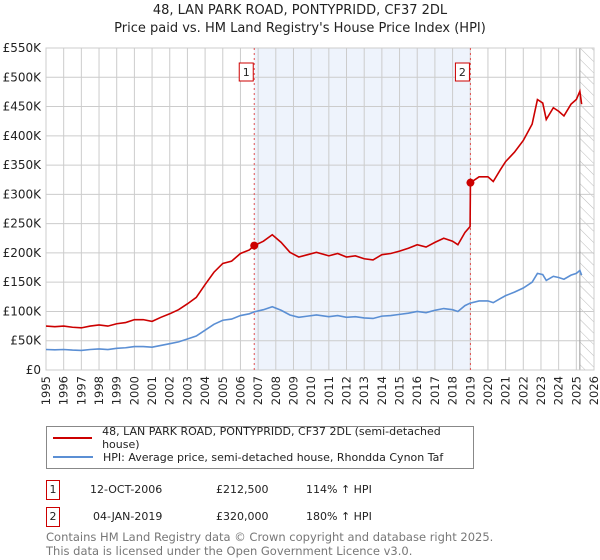 This screenshot has width=600, height=560. I want to click on y-tick-label: £500K, so click(23, 77).